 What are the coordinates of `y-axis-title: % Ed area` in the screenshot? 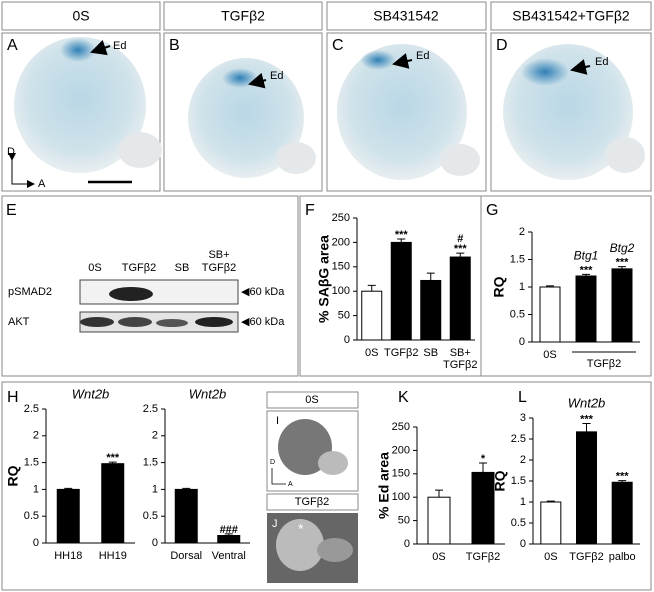 It's located at (384, 485).